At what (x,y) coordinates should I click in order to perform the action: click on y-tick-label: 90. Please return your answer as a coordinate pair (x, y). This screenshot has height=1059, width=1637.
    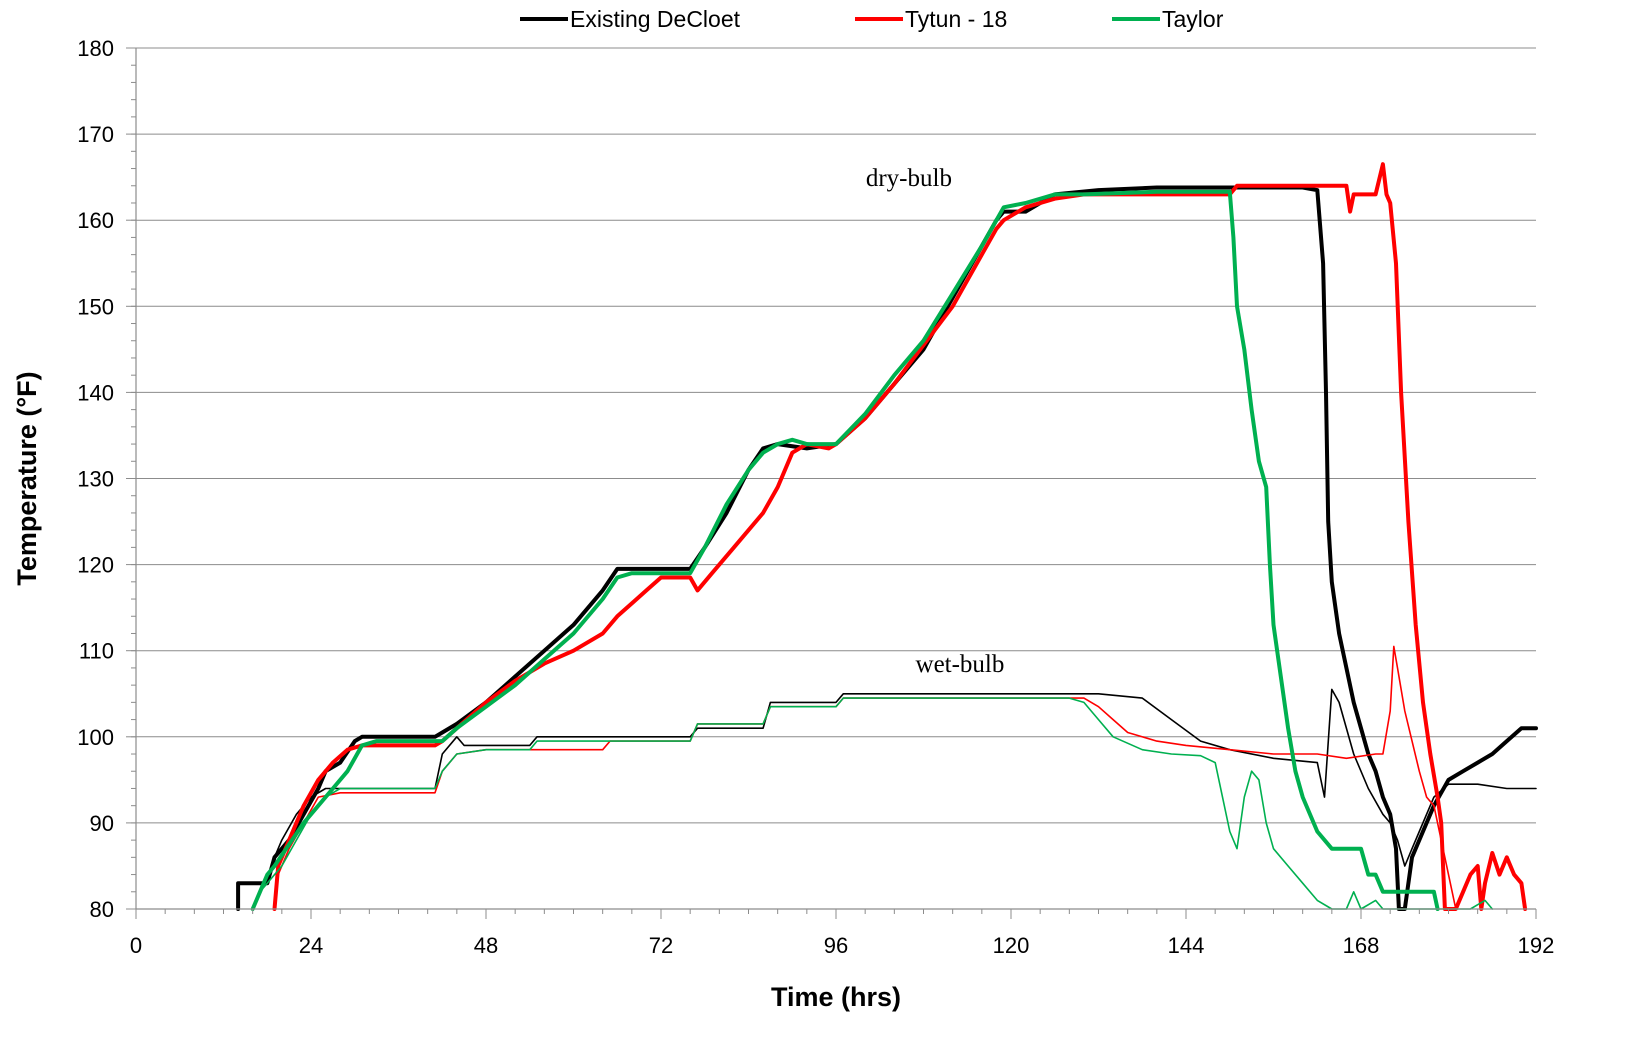
    Looking at the image, I should click on (102, 823).